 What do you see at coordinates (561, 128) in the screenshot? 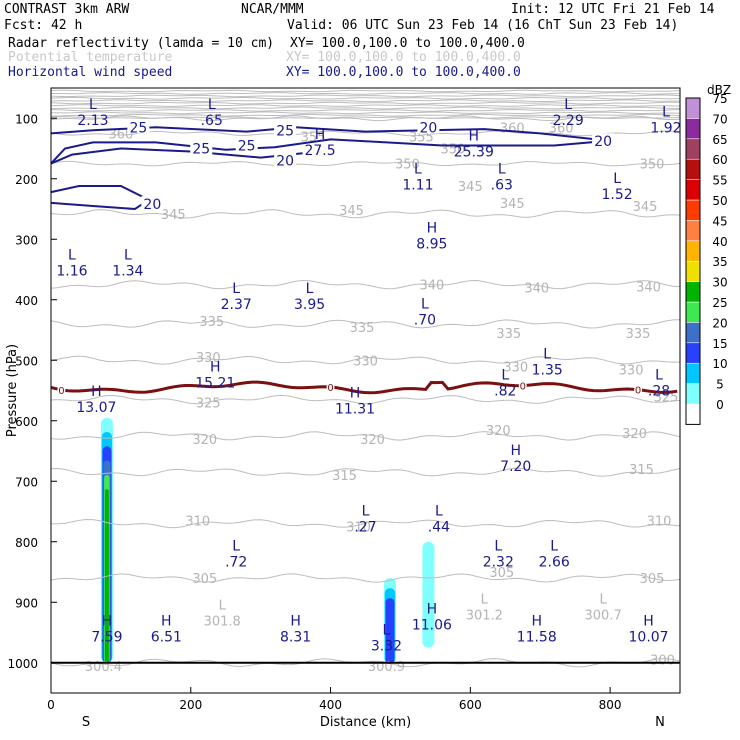
I see `theta-label: 360` at bounding box center [561, 128].